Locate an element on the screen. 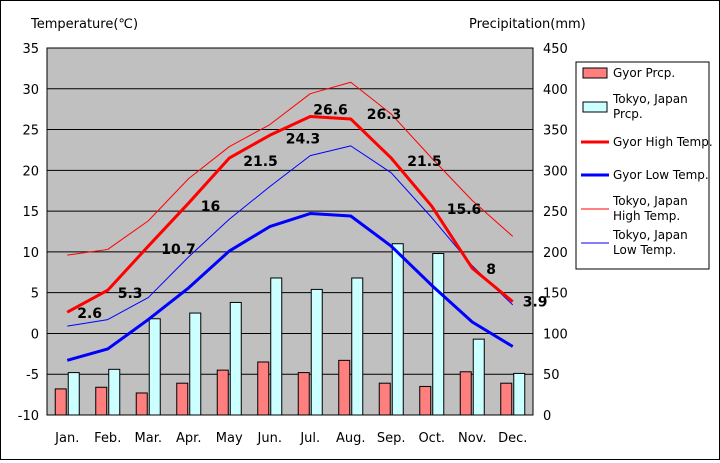 The width and height of the screenshot is (720, 463). legend-label: Gyor Prcp. is located at coordinates (644, 73).